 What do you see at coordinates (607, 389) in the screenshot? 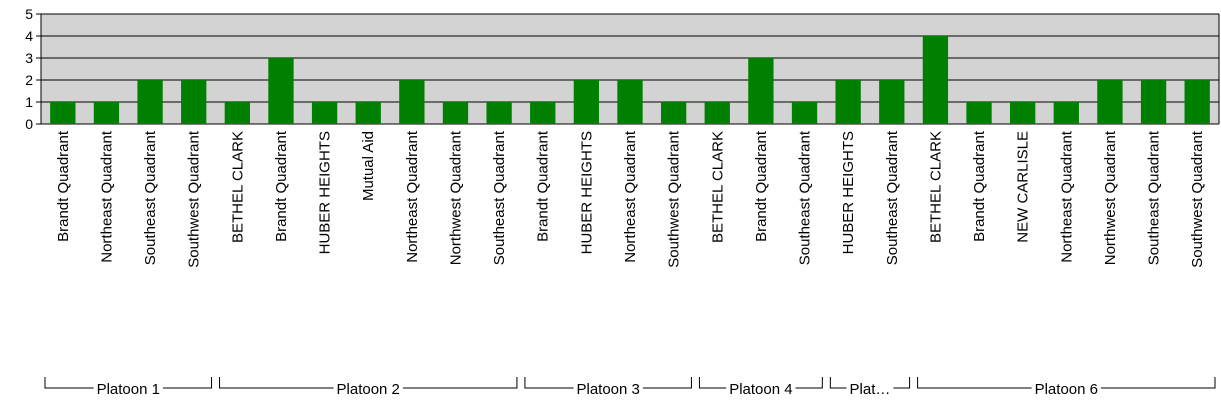
I see `group-label: Platoon 3` at bounding box center [607, 389].